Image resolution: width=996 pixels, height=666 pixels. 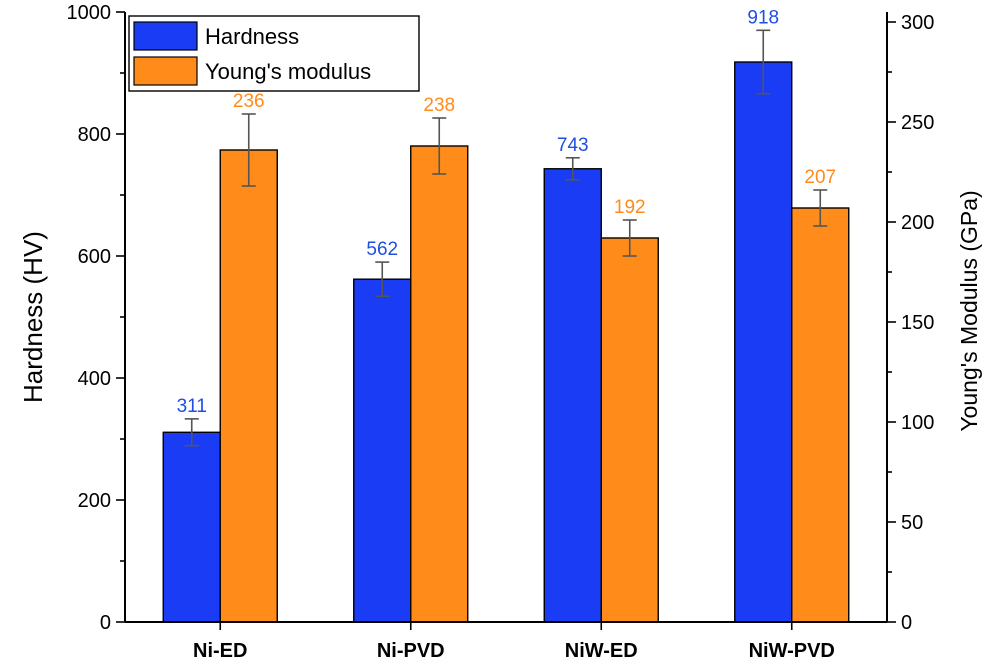 I want to click on y-tick-label-left: 0, so click(x=105, y=623).